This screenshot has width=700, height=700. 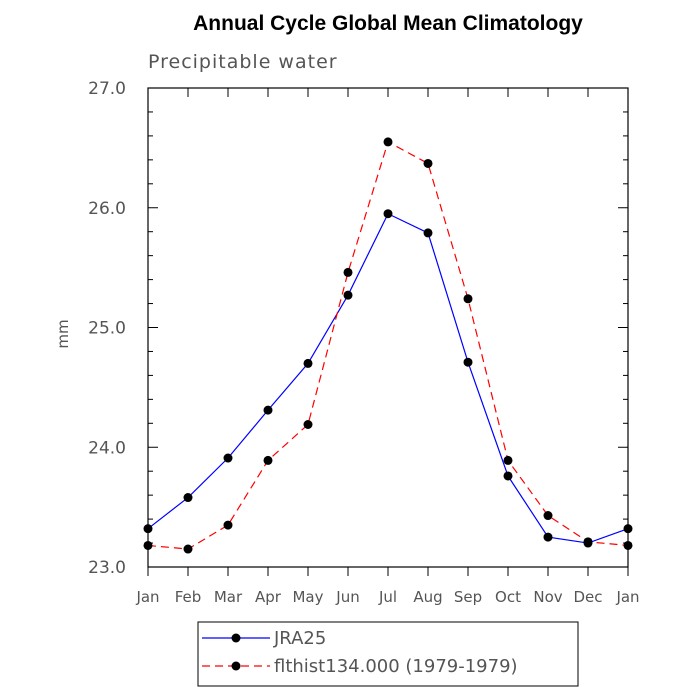 What do you see at coordinates (468, 597) in the screenshot?
I see `x-tick-label: Sep` at bounding box center [468, 597].